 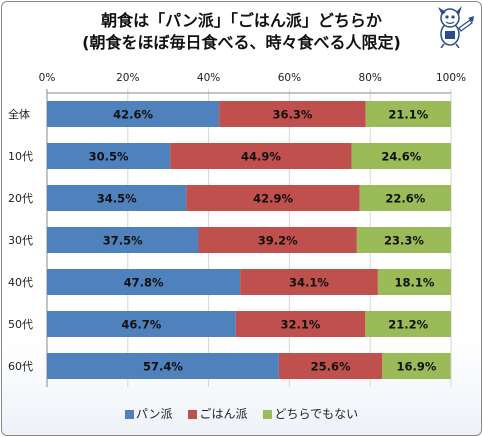 I want to click on category-label-2: 20代, so click(x=20, y=198).